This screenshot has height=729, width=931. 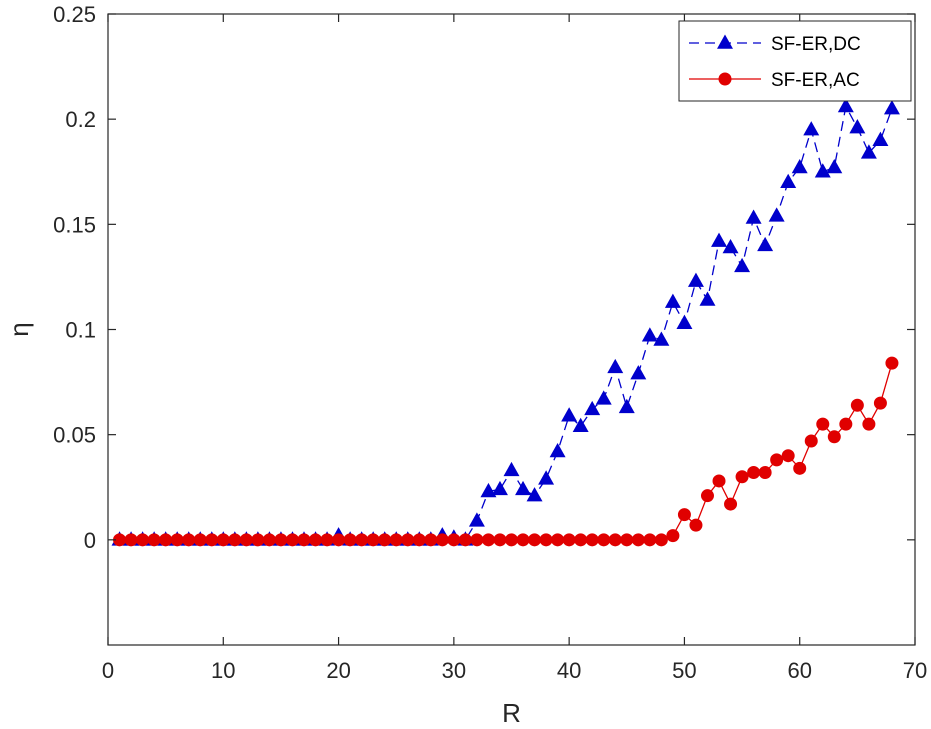 What do you see at coordinates (74, 14) in the screenshot?
I see `y-tick-label: 0.25` at bounding box center [74, 14].